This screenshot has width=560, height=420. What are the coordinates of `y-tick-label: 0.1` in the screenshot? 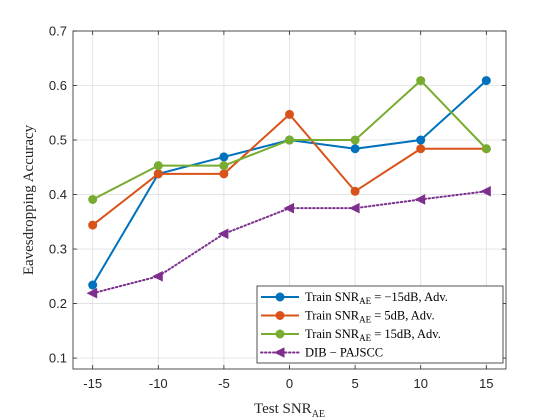 It's located at (58, 358).